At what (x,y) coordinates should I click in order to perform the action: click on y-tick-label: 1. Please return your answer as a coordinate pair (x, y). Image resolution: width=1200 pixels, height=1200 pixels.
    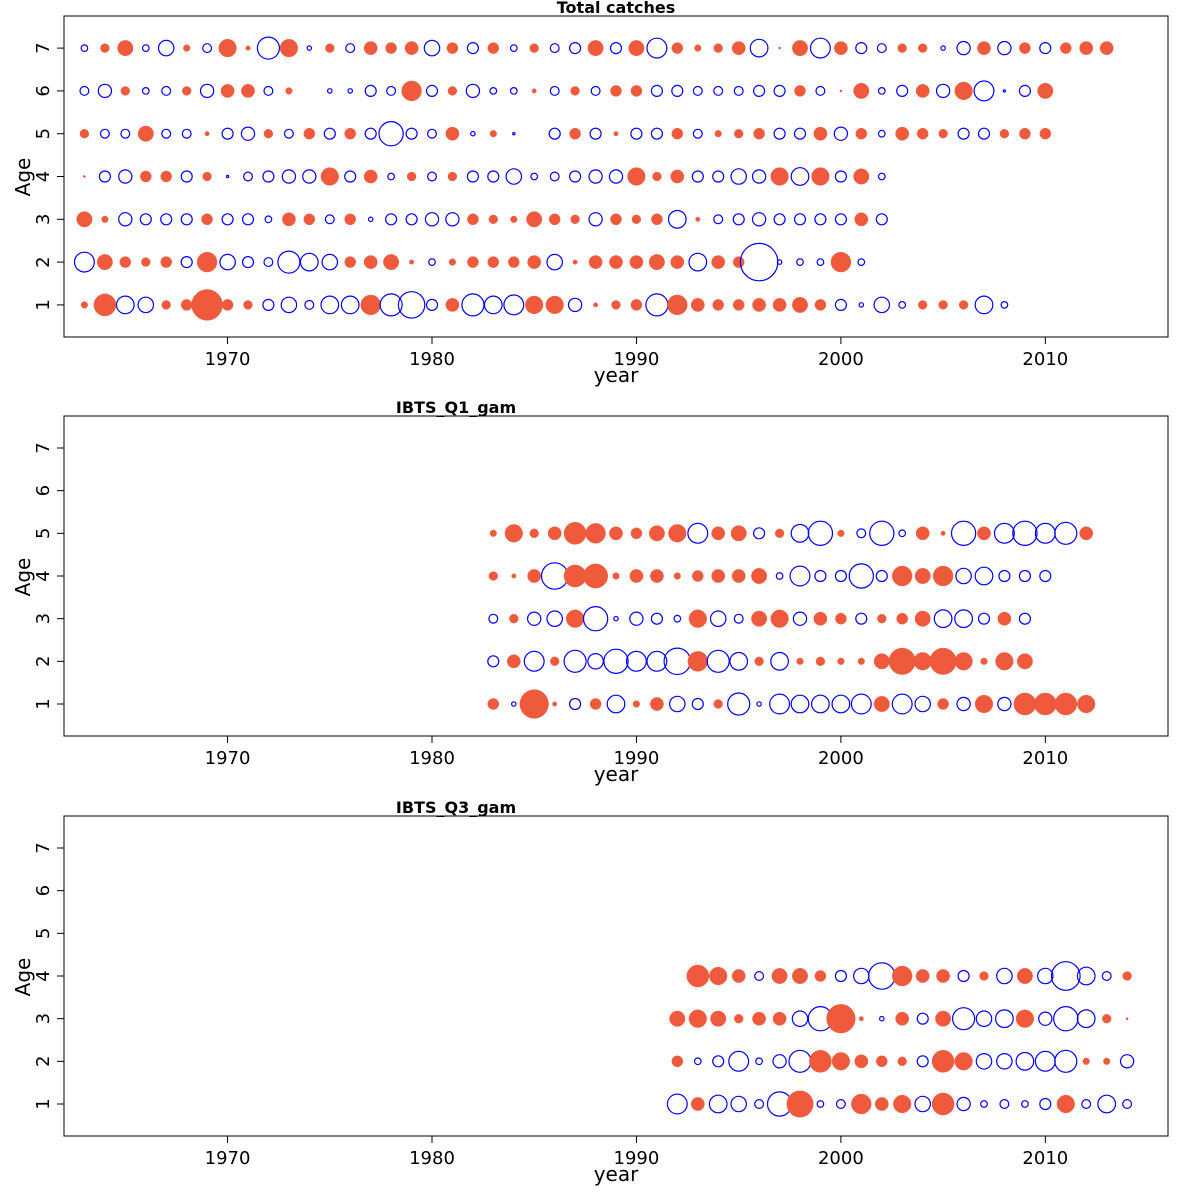
    Looking at the image, I should click on (43, 1103).